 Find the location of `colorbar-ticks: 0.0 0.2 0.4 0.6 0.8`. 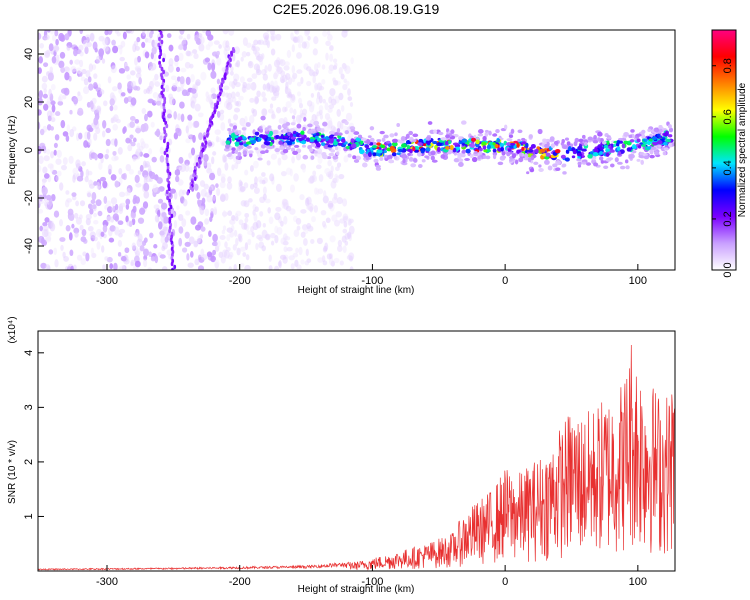

colorbar-ticks: 0.0 0.2 0.4 0.6 0.8 is located at coordinates (723, 168).